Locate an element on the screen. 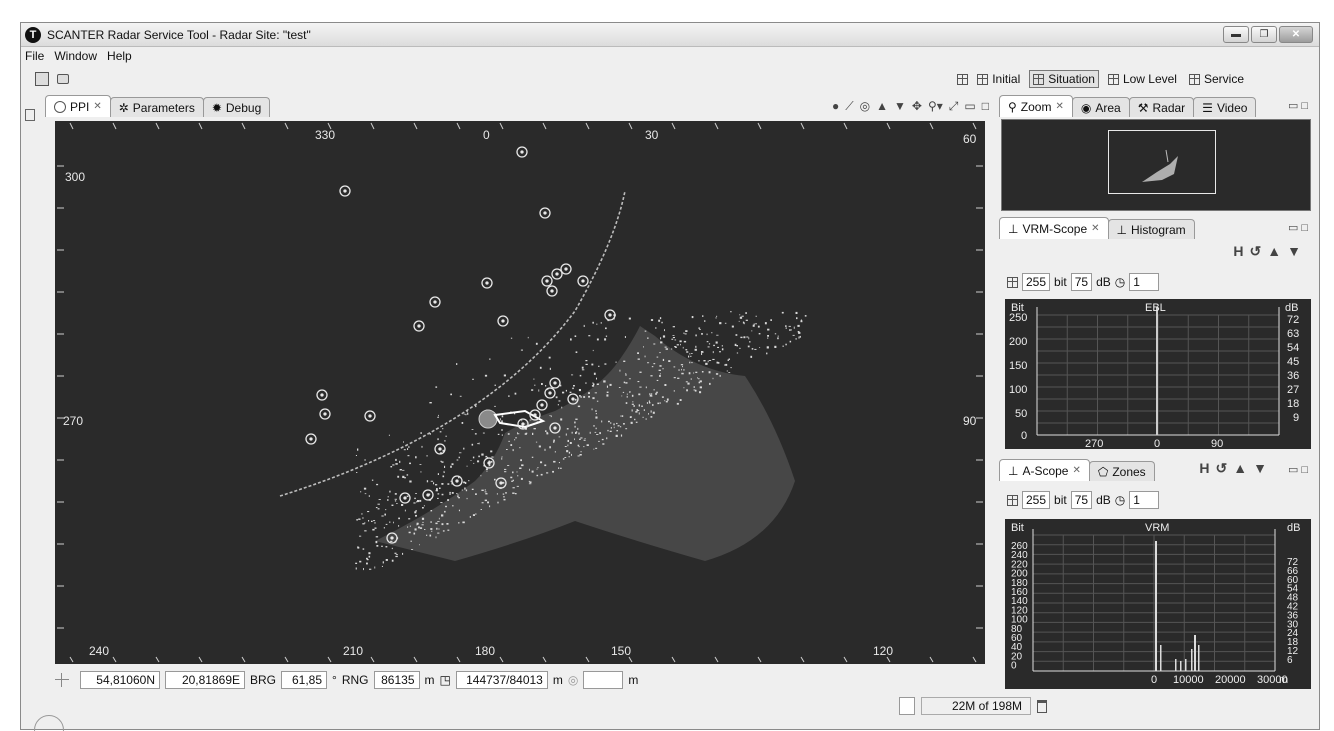 The image size is (1334, 731). zoom-viewport-rect is located at coordinates (1162, 162).